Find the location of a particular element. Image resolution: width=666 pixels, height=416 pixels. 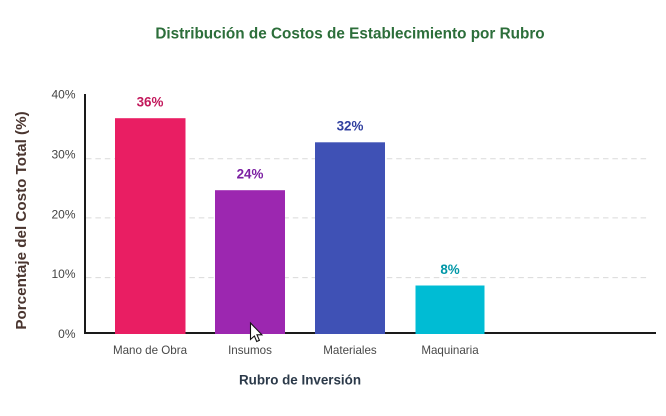

svg-text: 30% is located at coordinates (63, 155).